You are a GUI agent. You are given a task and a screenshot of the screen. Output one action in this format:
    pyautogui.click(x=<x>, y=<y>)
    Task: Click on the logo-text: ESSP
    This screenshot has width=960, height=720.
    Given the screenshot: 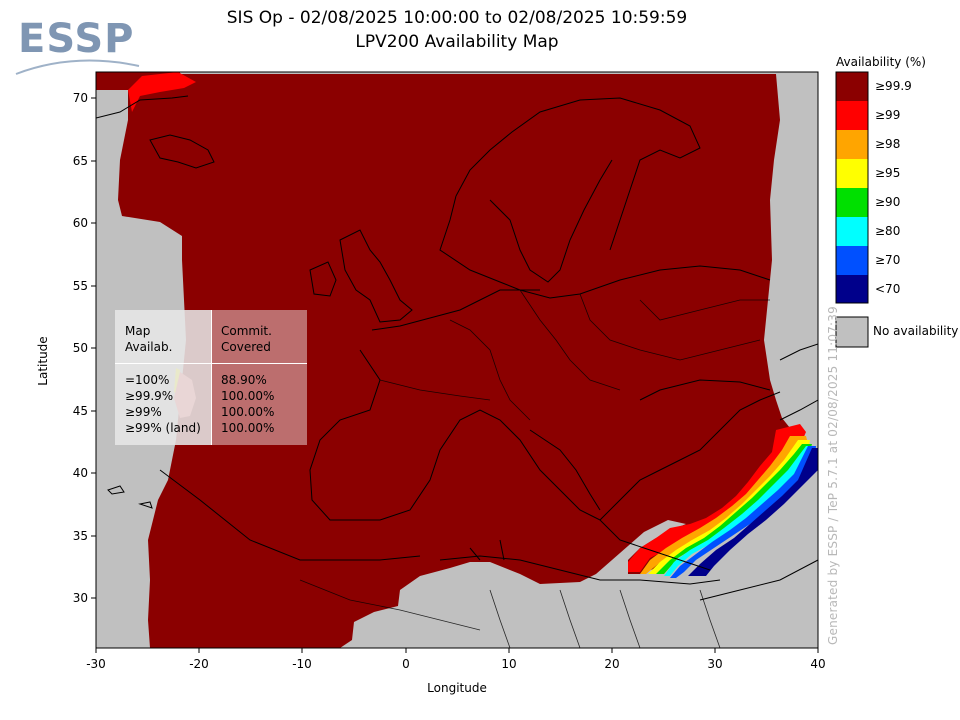 What is the action you would take?
    pyautogui.click(x=76, y=39)
    